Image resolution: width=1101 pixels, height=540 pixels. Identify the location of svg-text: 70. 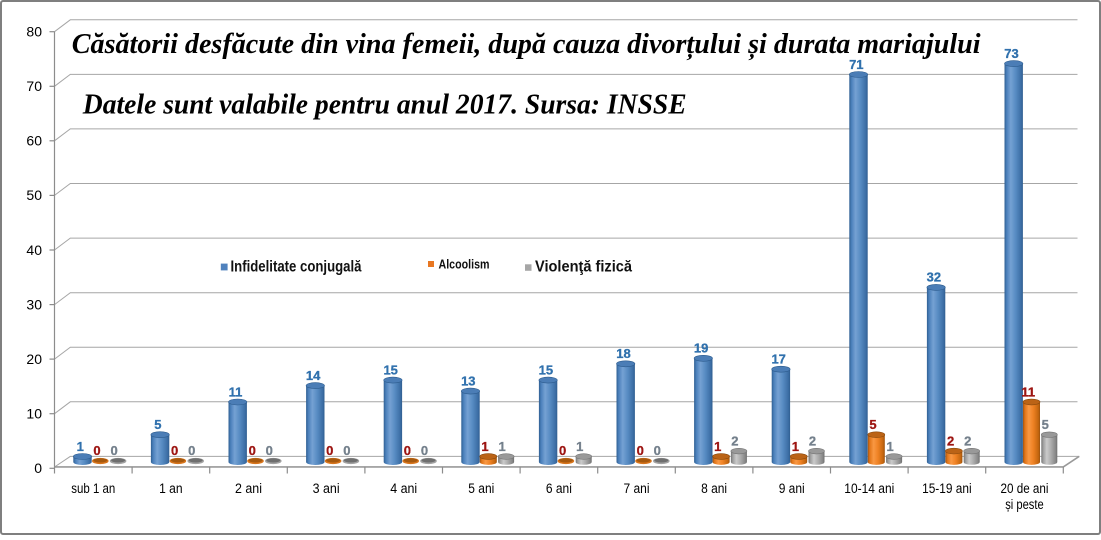
(34, 86).